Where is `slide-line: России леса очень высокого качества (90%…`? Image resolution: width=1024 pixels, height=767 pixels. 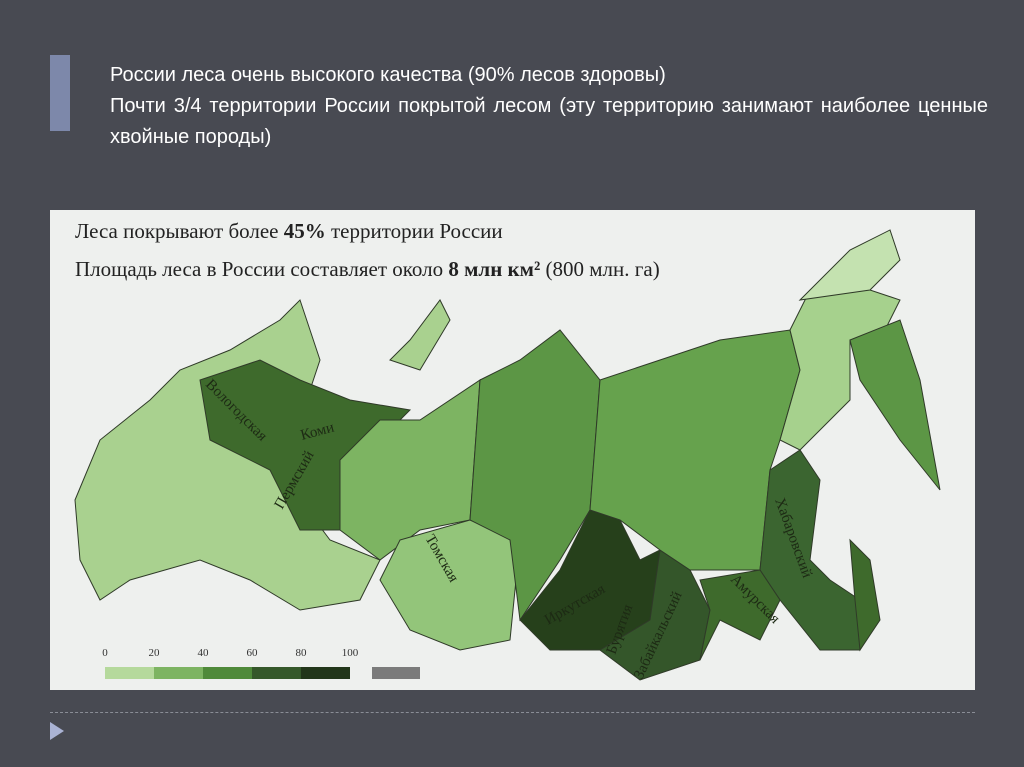 slide-line: России леса очень высокого качества (90%… is located at coordinates (388, 75).